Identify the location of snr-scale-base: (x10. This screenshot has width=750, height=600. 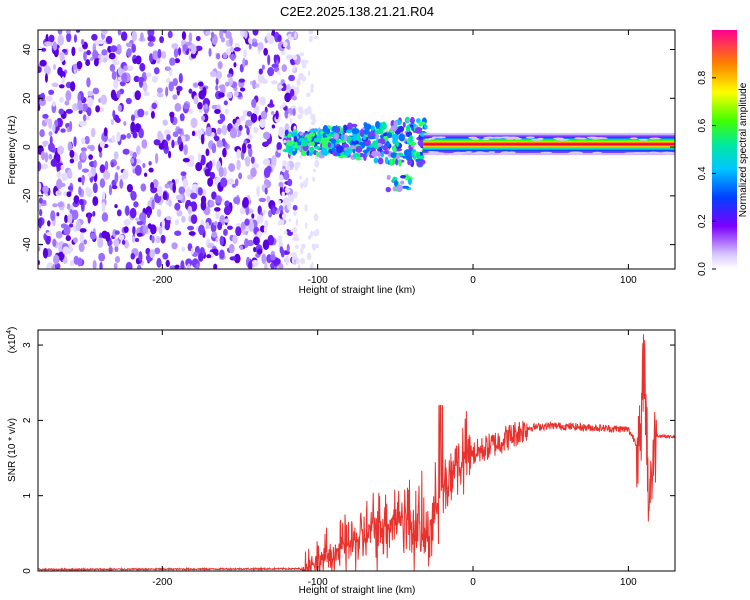
(12, 343).